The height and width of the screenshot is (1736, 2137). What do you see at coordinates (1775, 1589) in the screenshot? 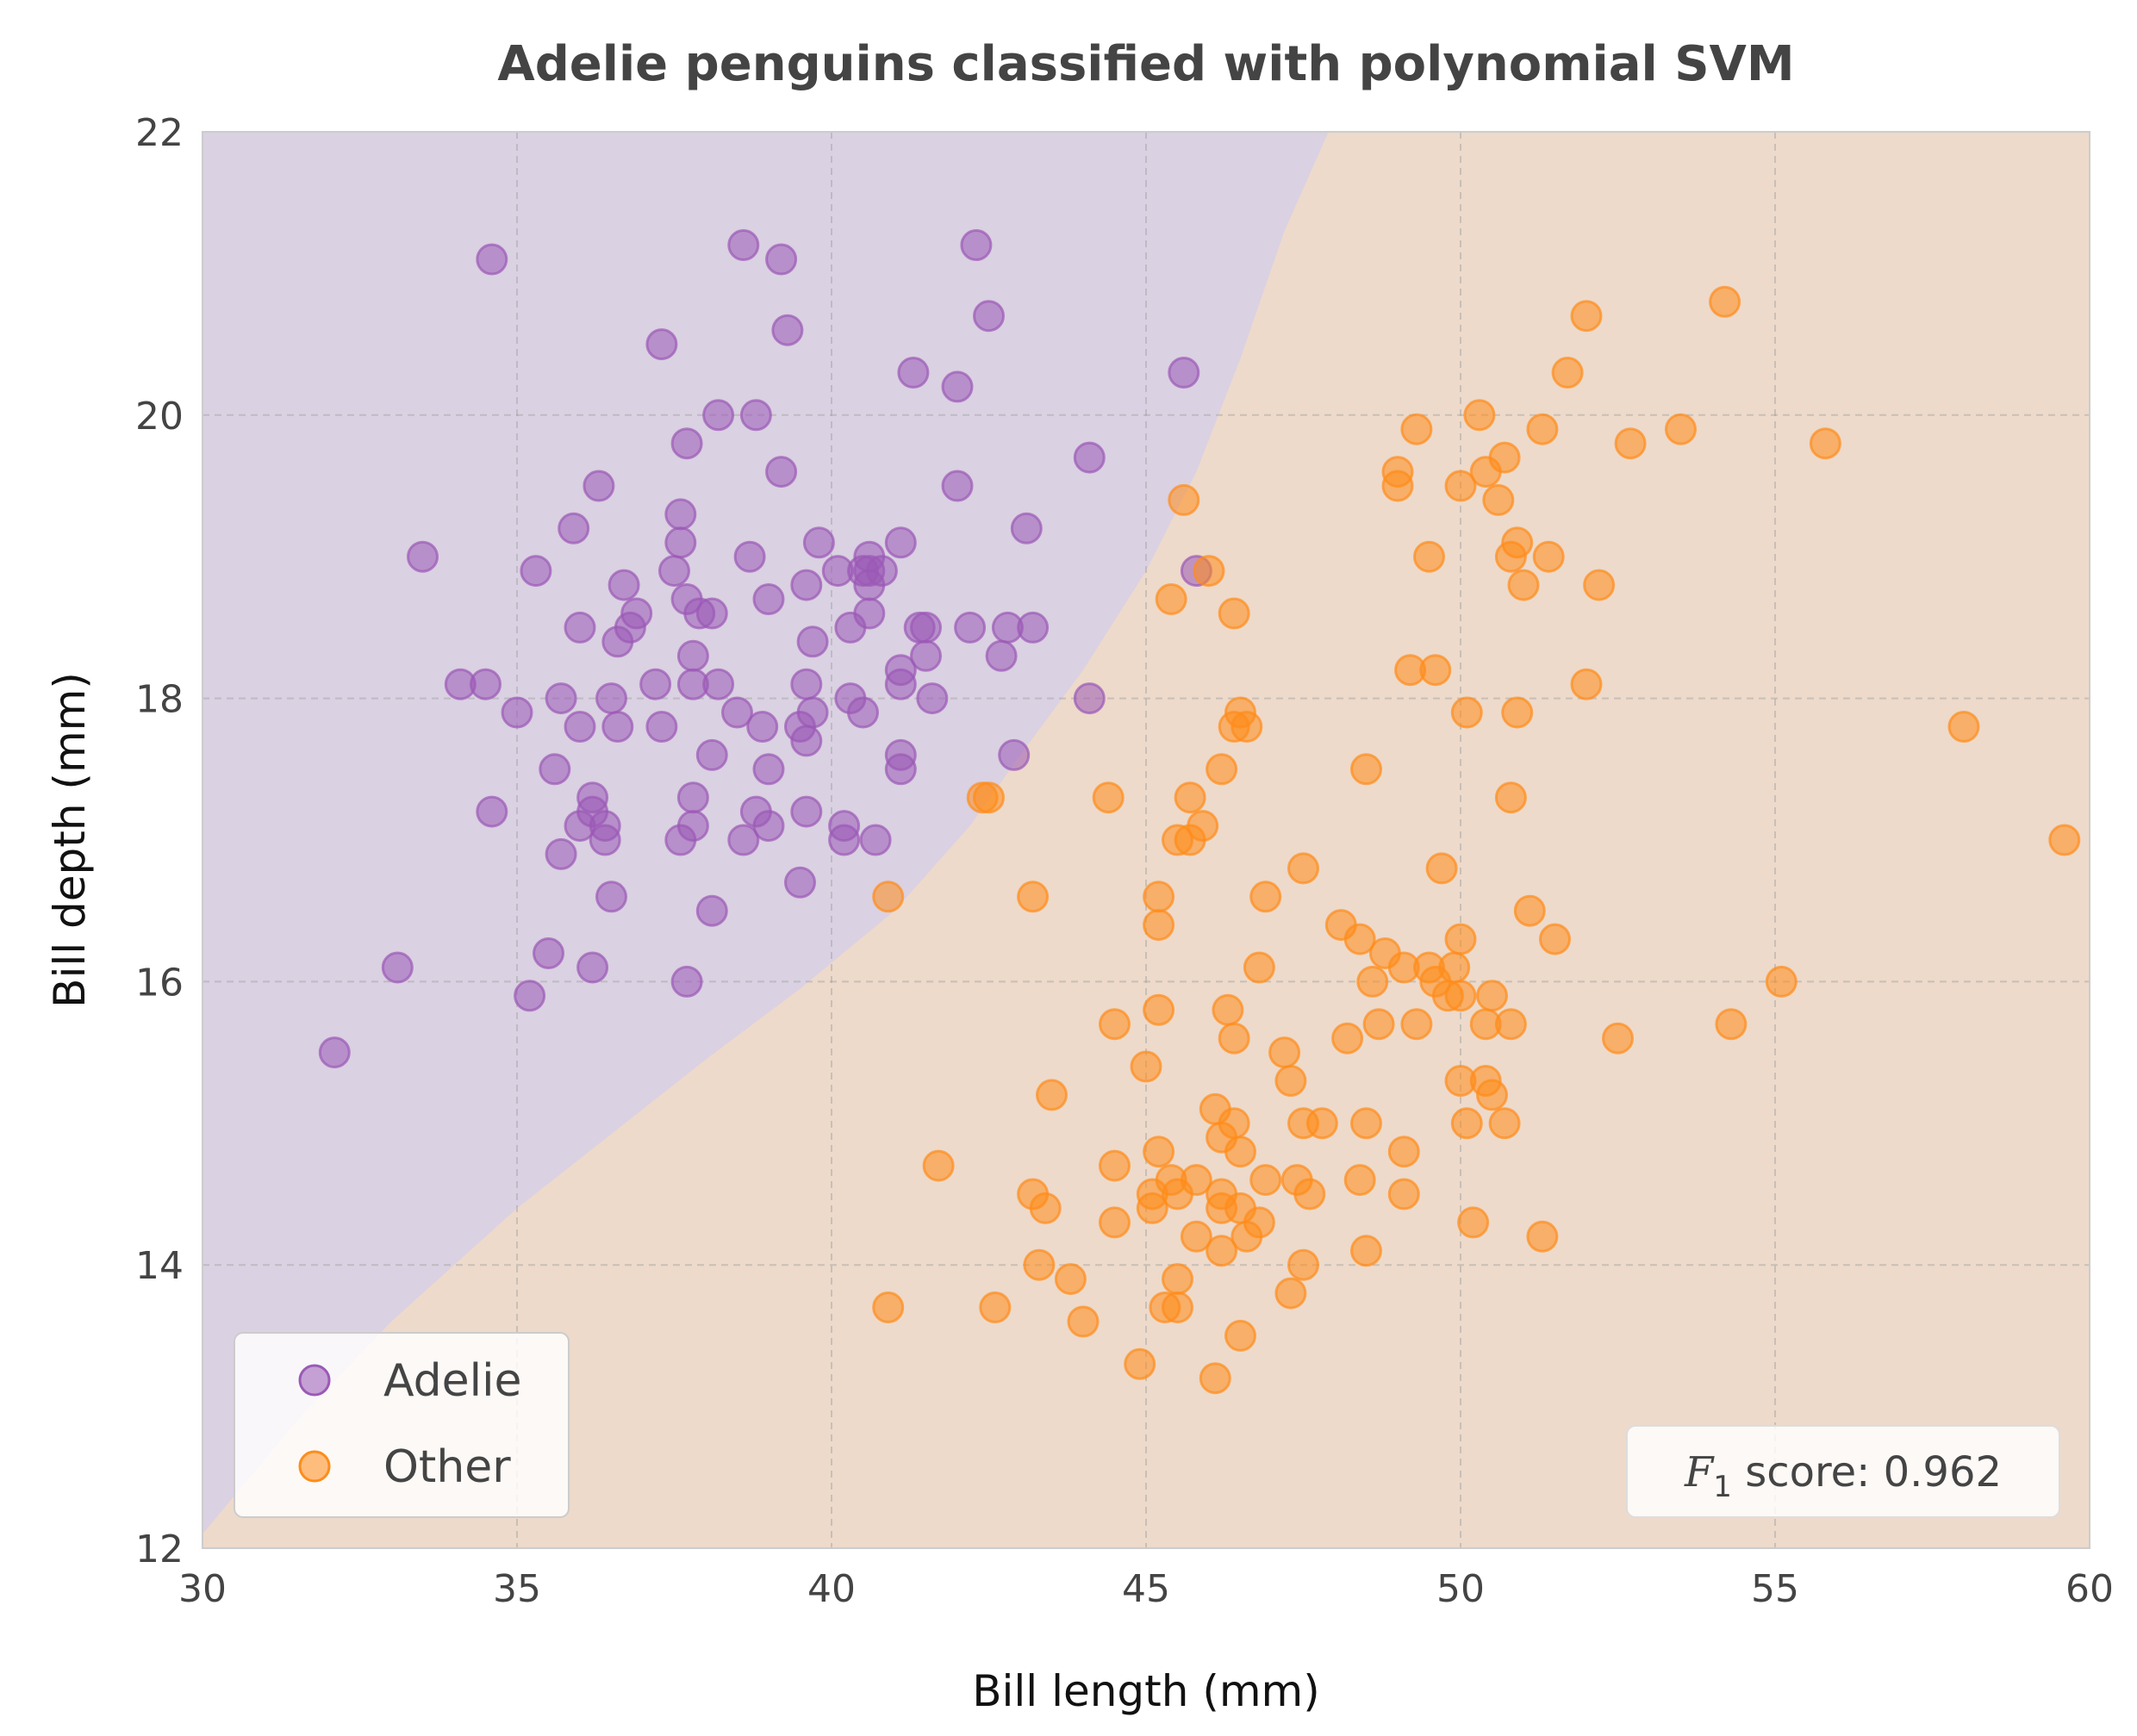
I see `x-tick-label: 55` at bounding box center [1775, 1589].